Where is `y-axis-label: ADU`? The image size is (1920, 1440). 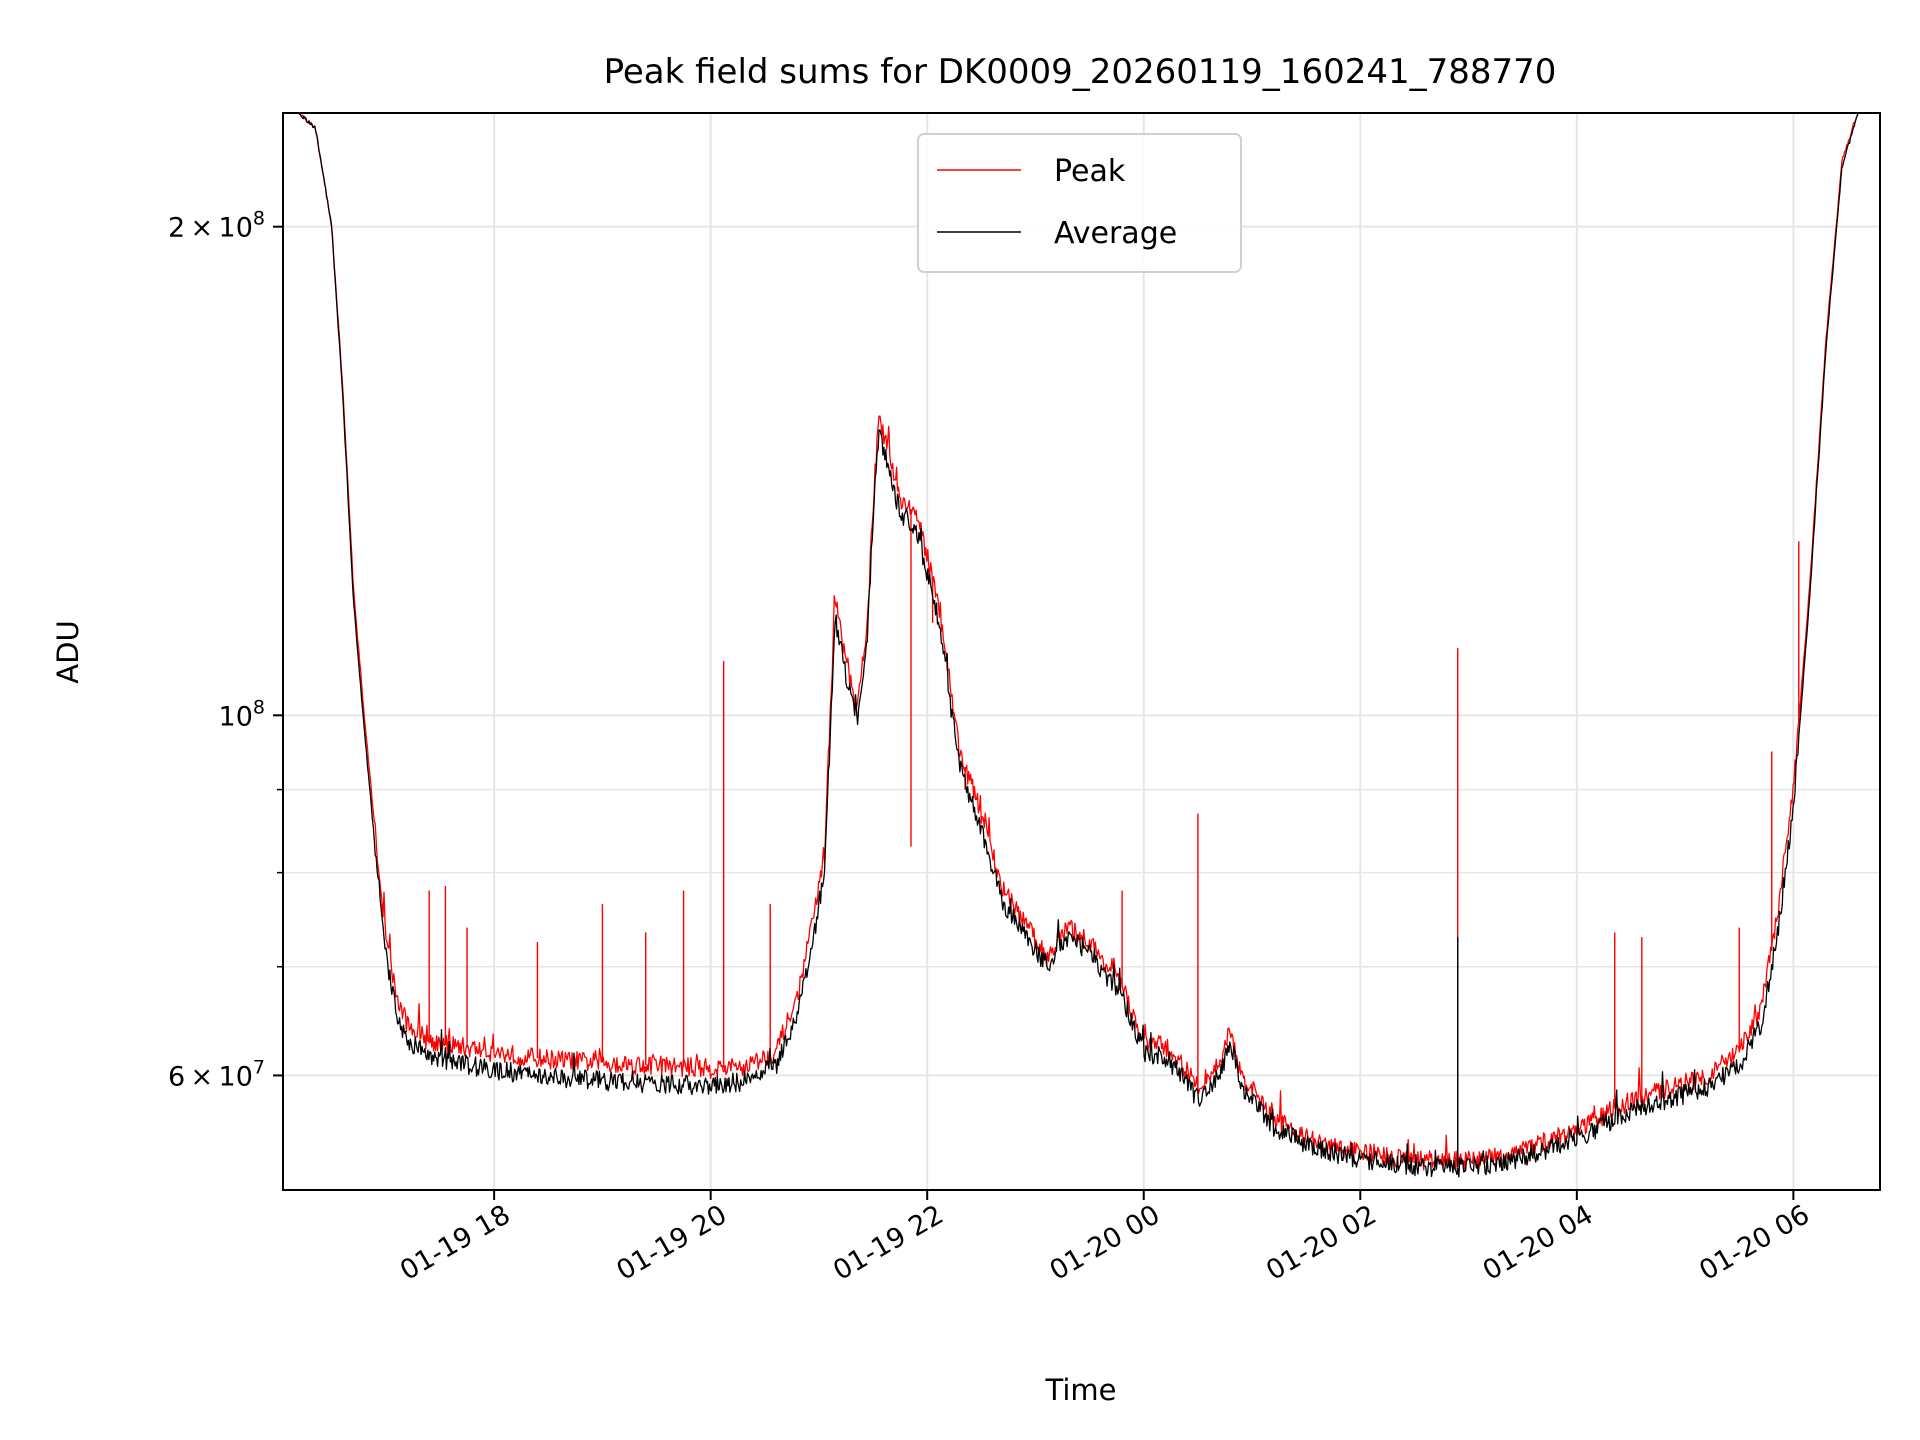 y-axis-label: ADU is located at coordinates (68, 651).